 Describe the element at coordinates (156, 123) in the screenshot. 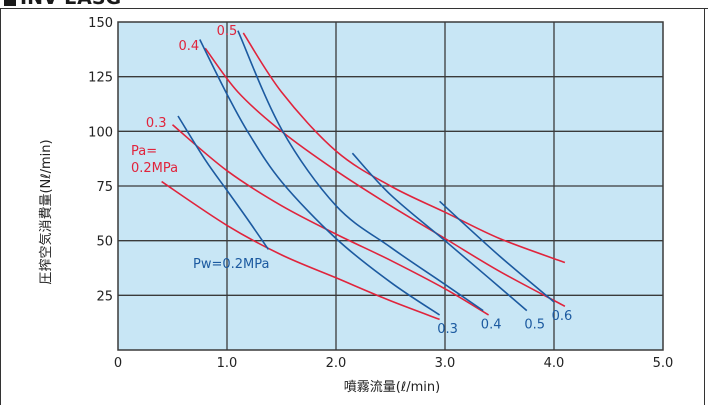

I see `series-label-pa-1: 0.3` at that location.